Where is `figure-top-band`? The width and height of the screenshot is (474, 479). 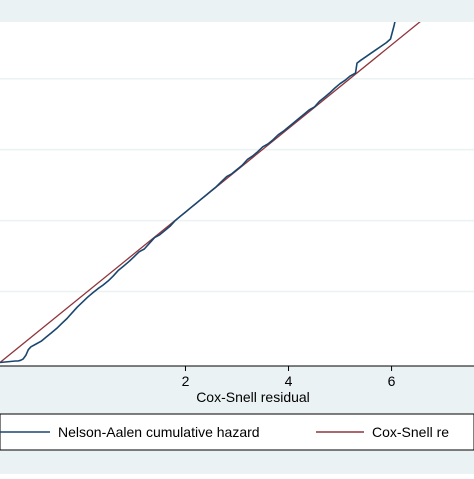
figure-top-band is located at coordinates (237, 11).